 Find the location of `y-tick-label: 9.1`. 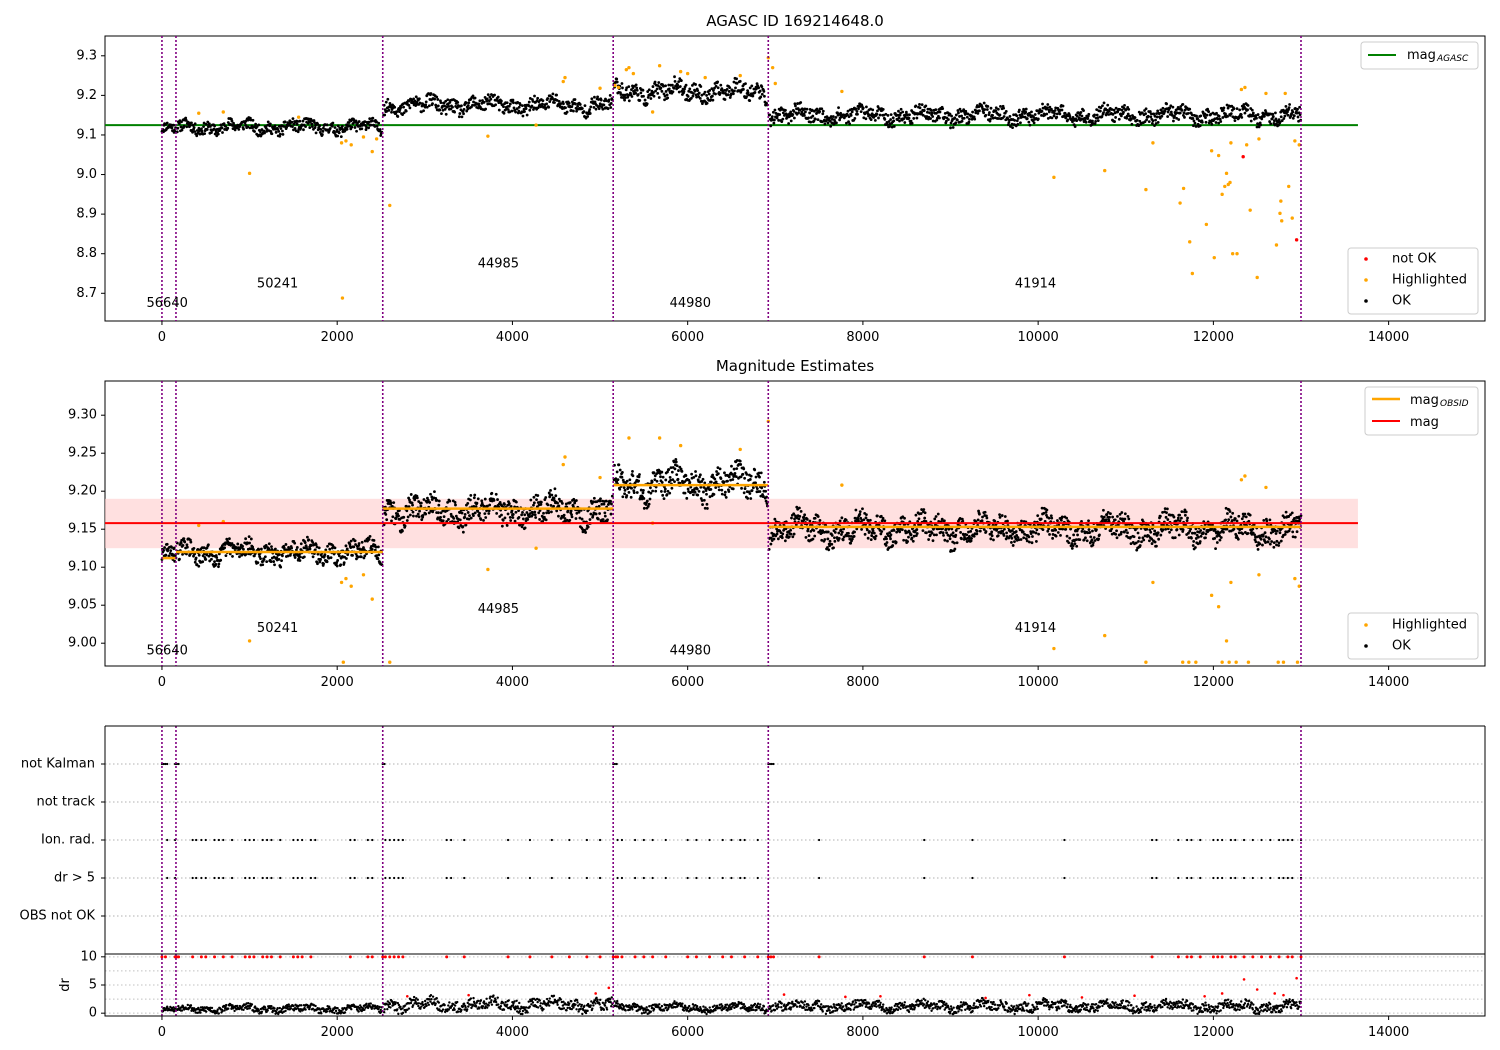

y-tick-label: 9.1 is located at coordinates (86, 134).